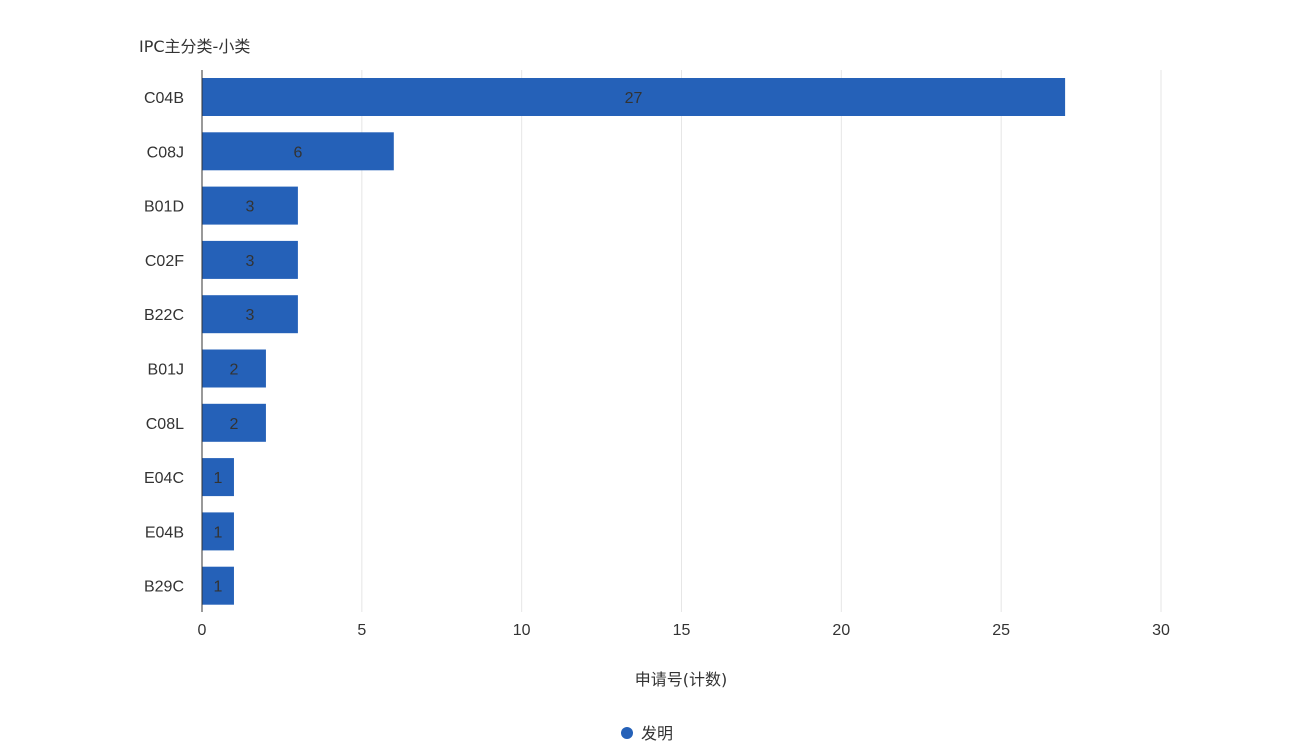 The height and width of the screenshot is (750, 1299). What do you see at coordinates (164, 532) in the screenshot?
I see `category-label: E04B` at bounding box center [164, 532].